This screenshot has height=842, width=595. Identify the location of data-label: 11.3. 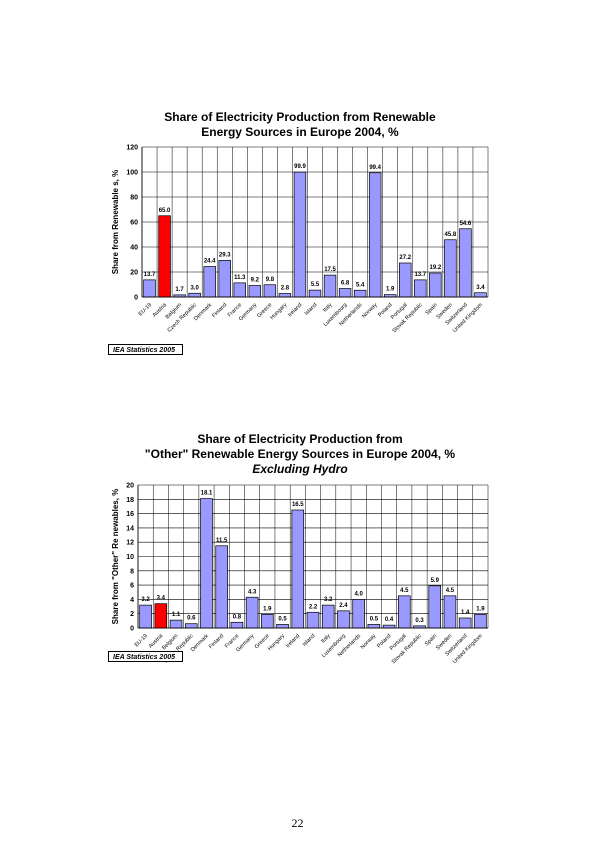
(240, 278).